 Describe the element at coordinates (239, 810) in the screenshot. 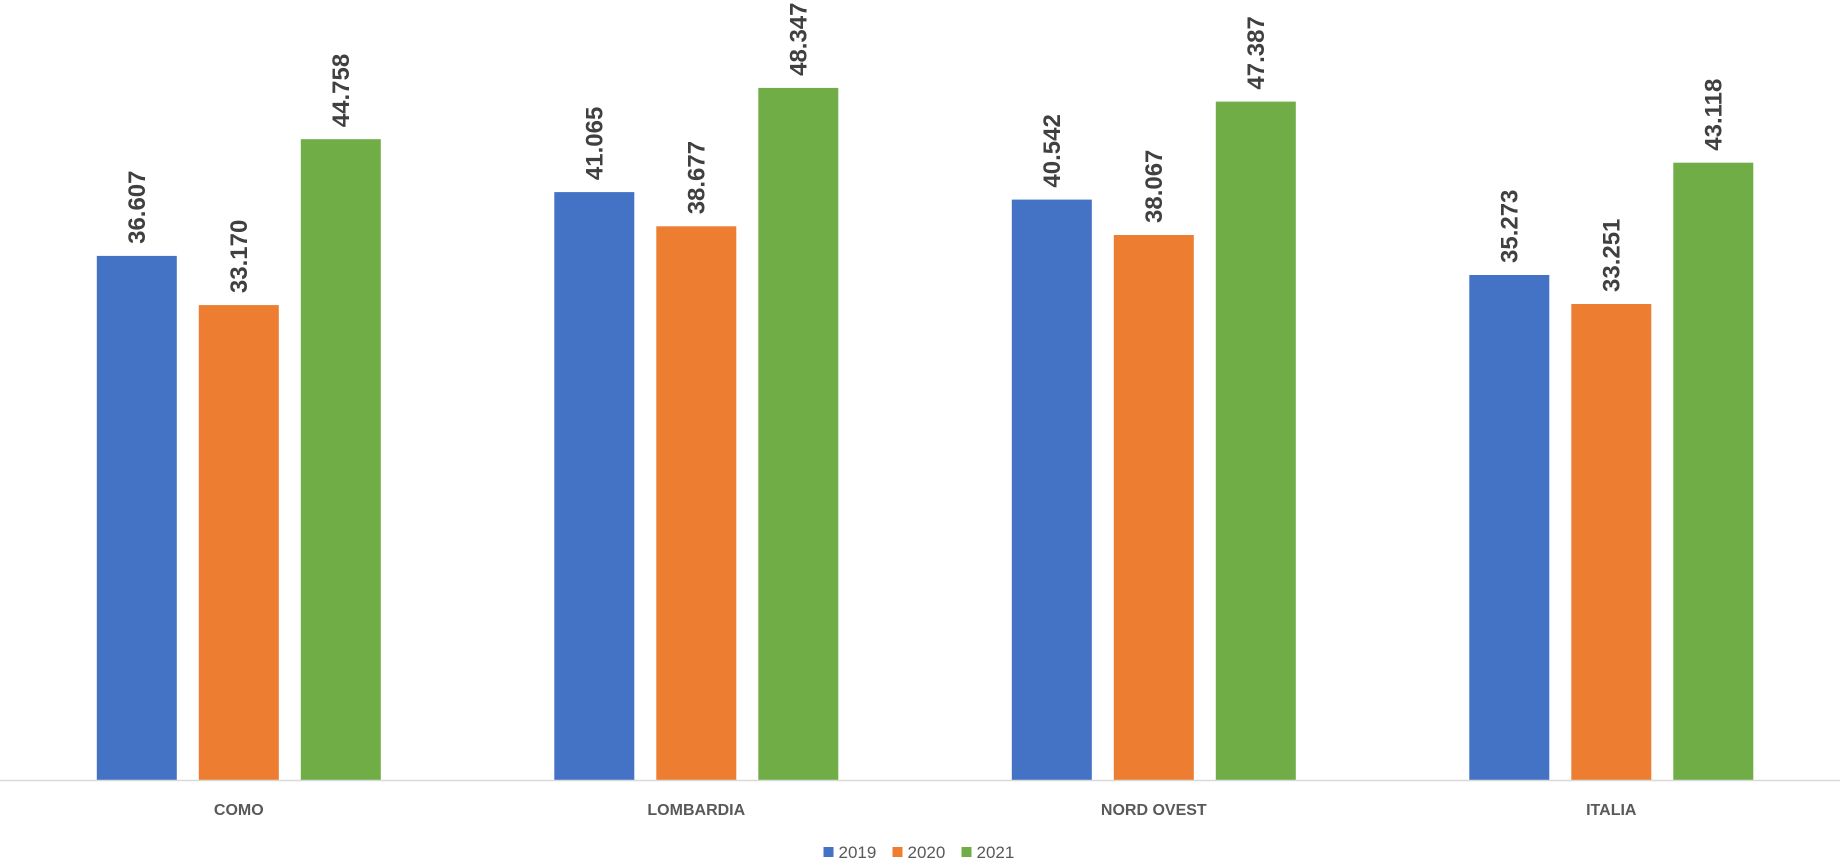

I see `x-tick-label: COMO` at that location.